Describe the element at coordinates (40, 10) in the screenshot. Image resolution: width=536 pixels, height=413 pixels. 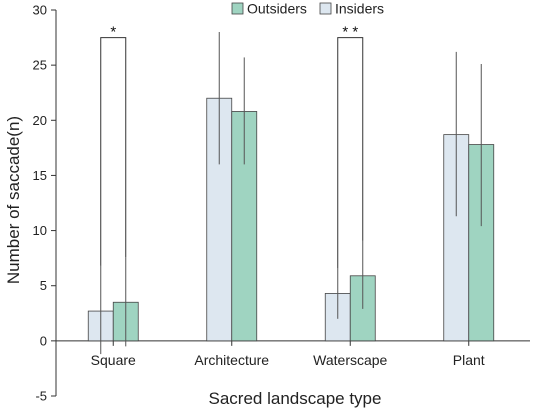
I see `y-tick-label: 30` at that location.